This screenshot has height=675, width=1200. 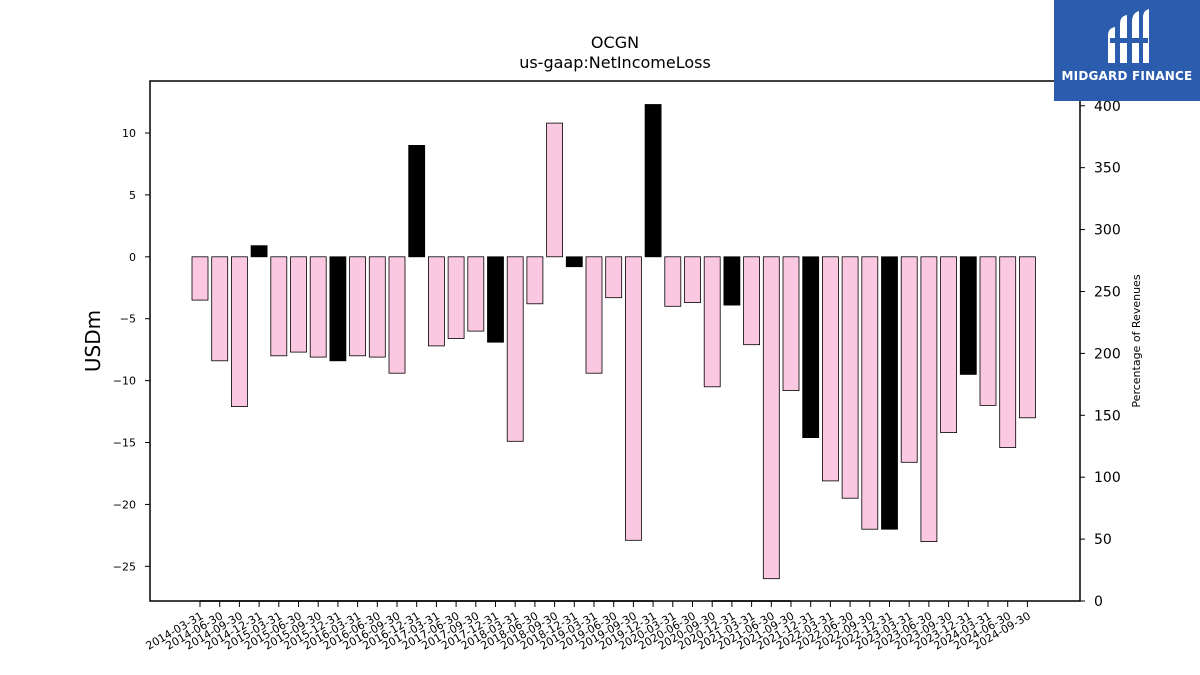 What do you see at coordinates (1103, 540) in the screenshot?
I see `y2-tick-label: 50` at bounding box center [1103, 540].